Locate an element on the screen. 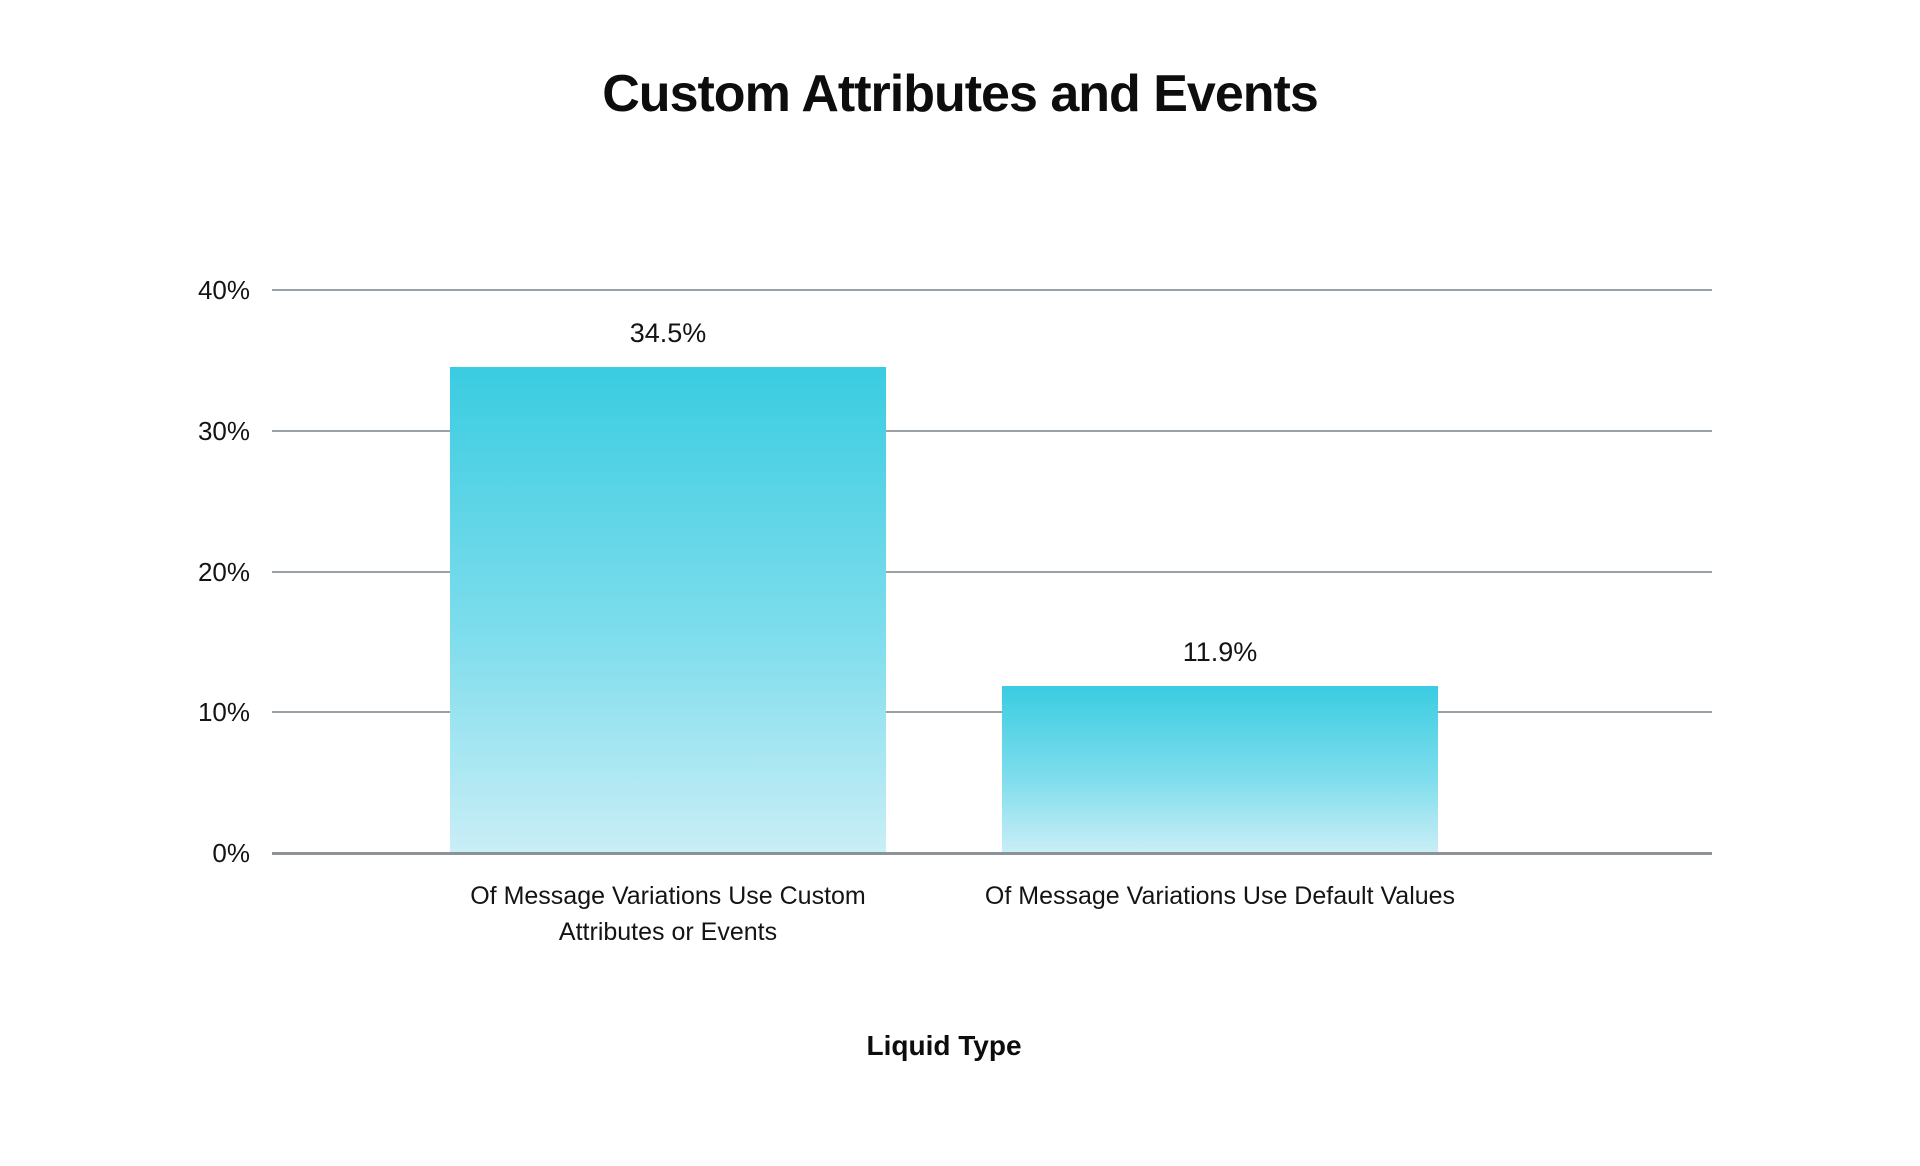 The width and height of the screenshot is (1920, 1166). gridline-30pct is located at coordinates (992, 430).